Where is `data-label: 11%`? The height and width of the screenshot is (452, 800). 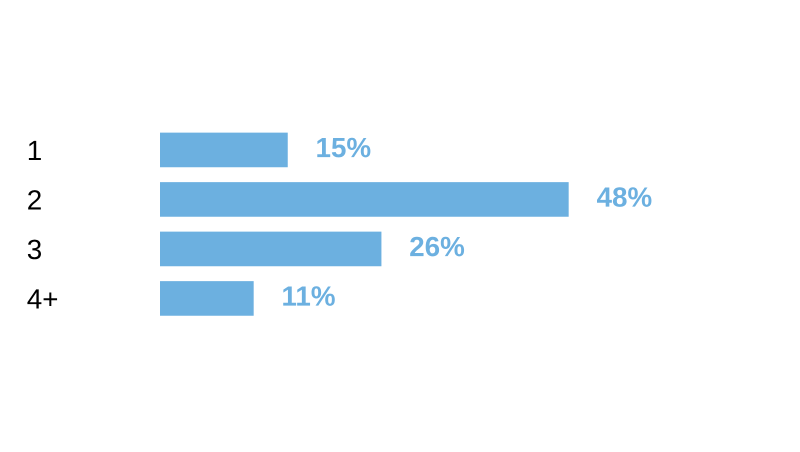
data-label: 11% is located at coordinates (309, 296).